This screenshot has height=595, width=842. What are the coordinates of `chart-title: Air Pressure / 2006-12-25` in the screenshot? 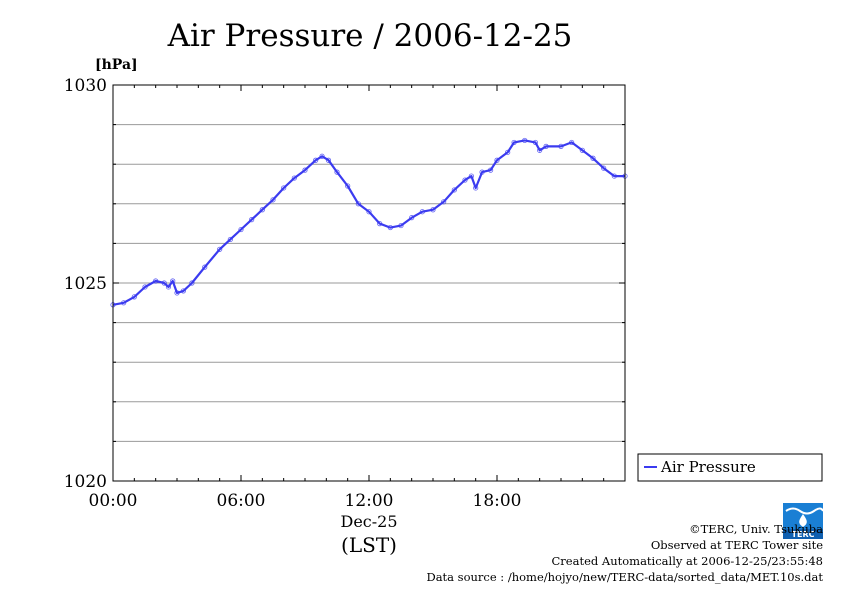 It's located at (370, 36).